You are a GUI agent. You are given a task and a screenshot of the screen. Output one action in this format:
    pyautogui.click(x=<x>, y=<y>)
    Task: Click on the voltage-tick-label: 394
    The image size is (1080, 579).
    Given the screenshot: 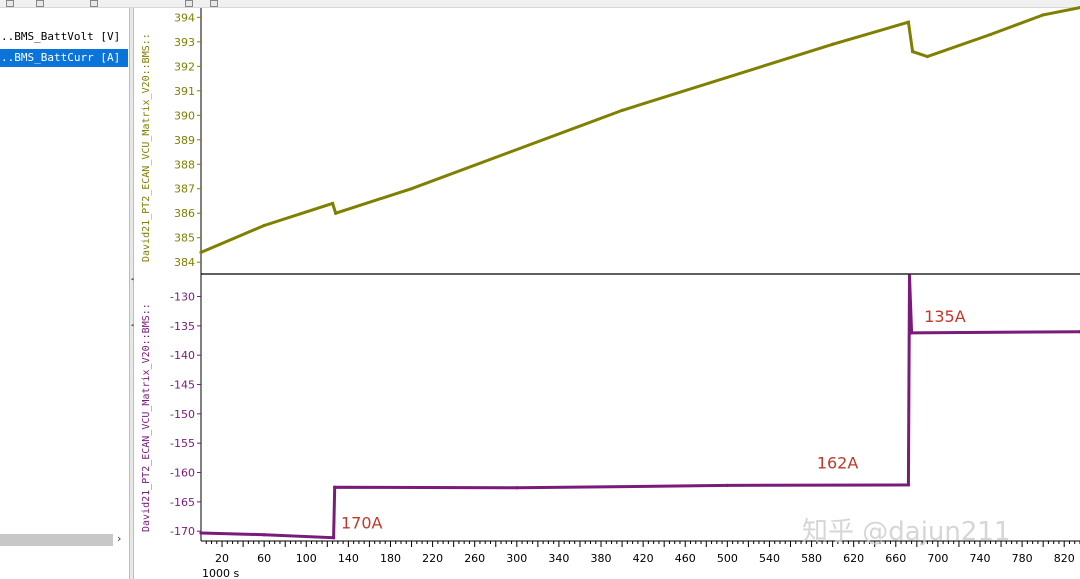 What is the action you would take?
    pyautogui.click(x=184, y=17)
    